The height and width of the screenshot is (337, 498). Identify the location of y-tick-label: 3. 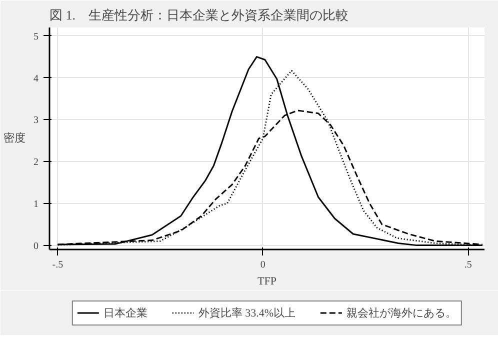
(36, 120).